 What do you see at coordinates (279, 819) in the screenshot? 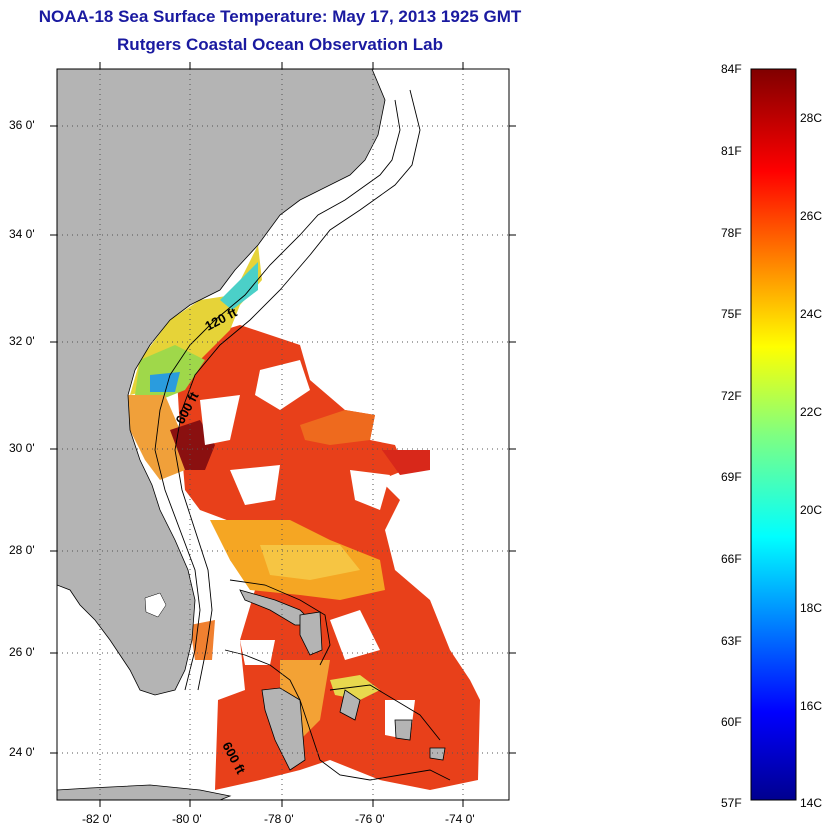
I see `lon-label: -78 0'` at bounding box center [279, 819].